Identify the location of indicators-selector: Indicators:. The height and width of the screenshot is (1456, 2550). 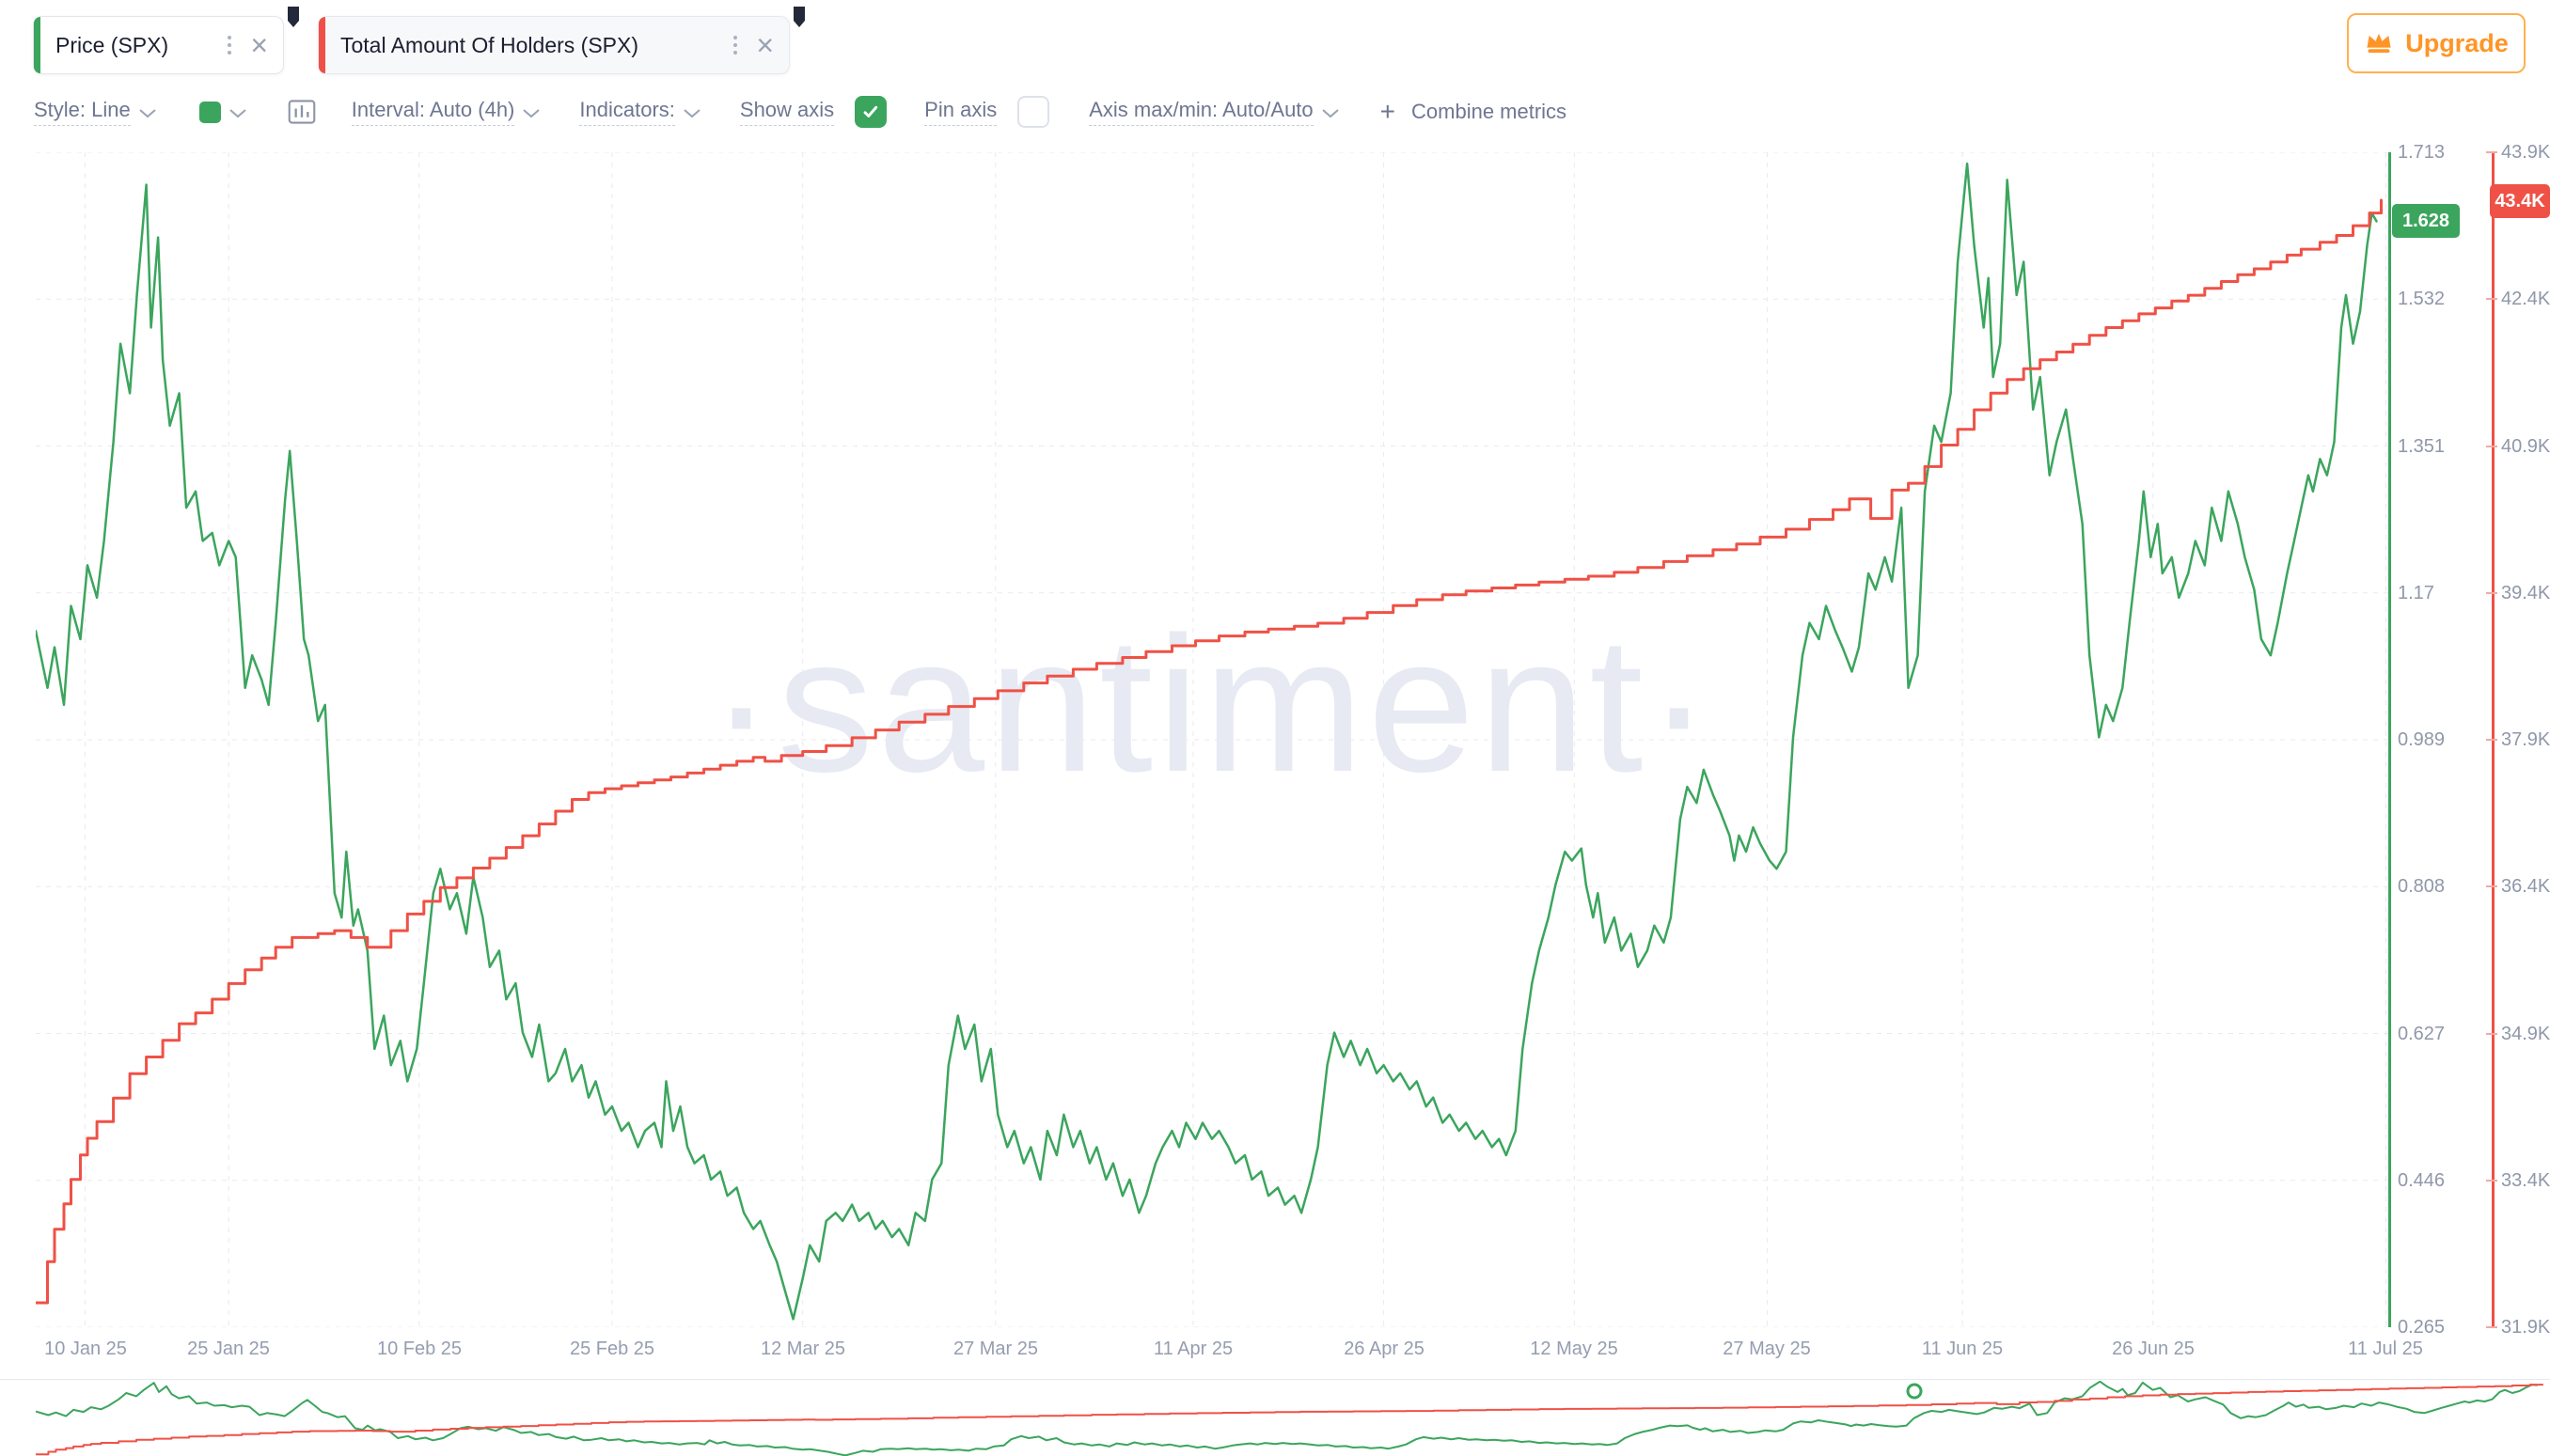
(639, 112).